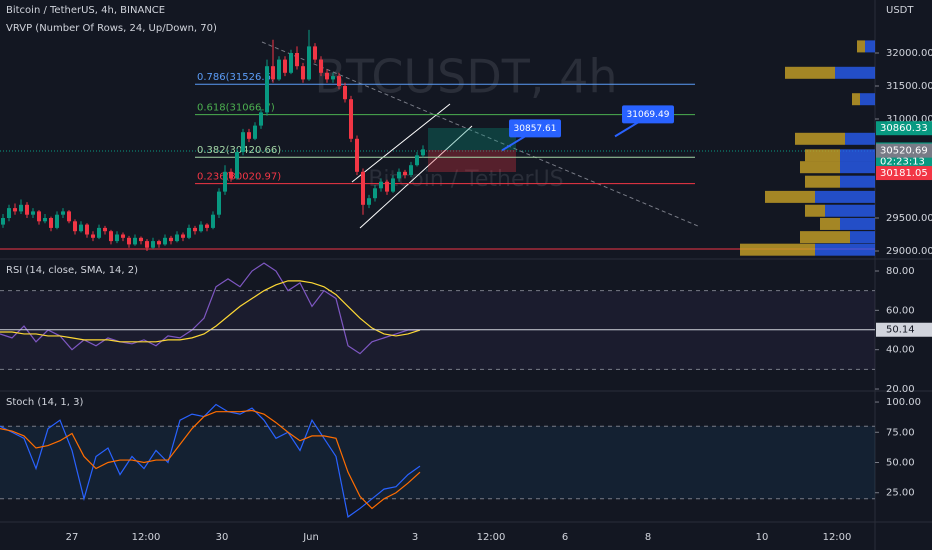 The image size is (932, 550). I want to click on stoch-d-line, so click(210, 459).